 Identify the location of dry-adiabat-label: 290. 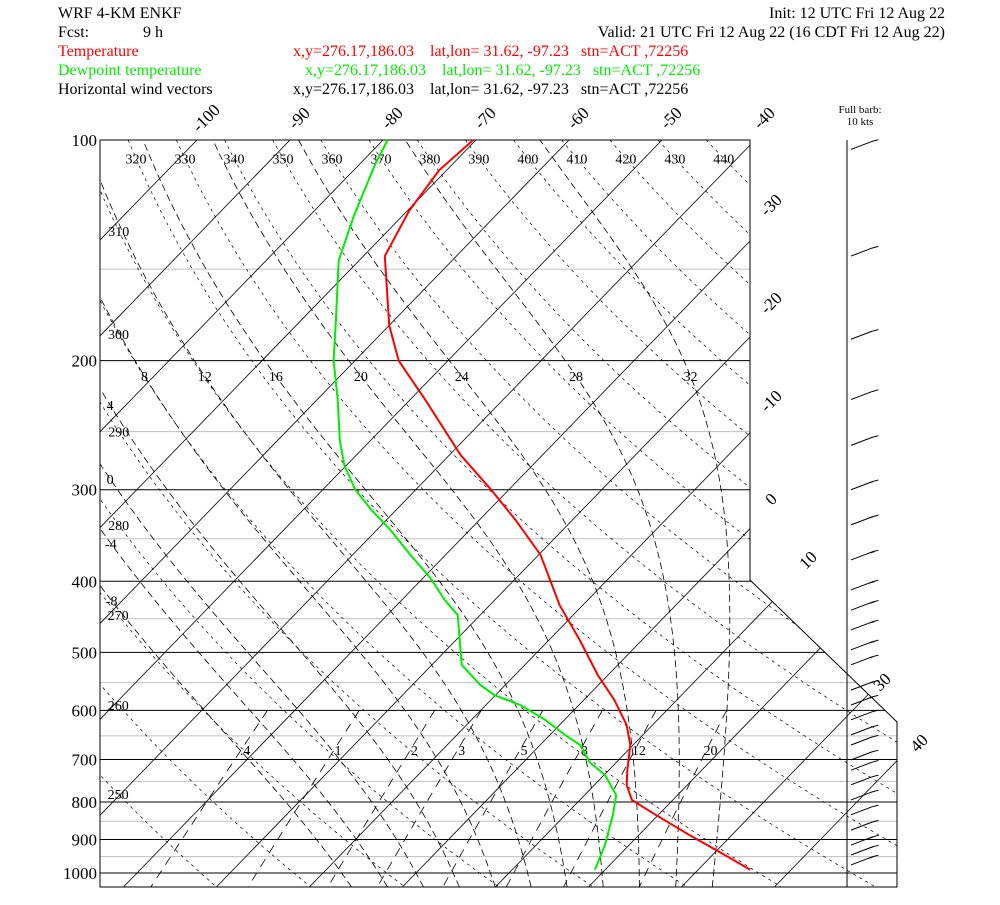
(118, 433).